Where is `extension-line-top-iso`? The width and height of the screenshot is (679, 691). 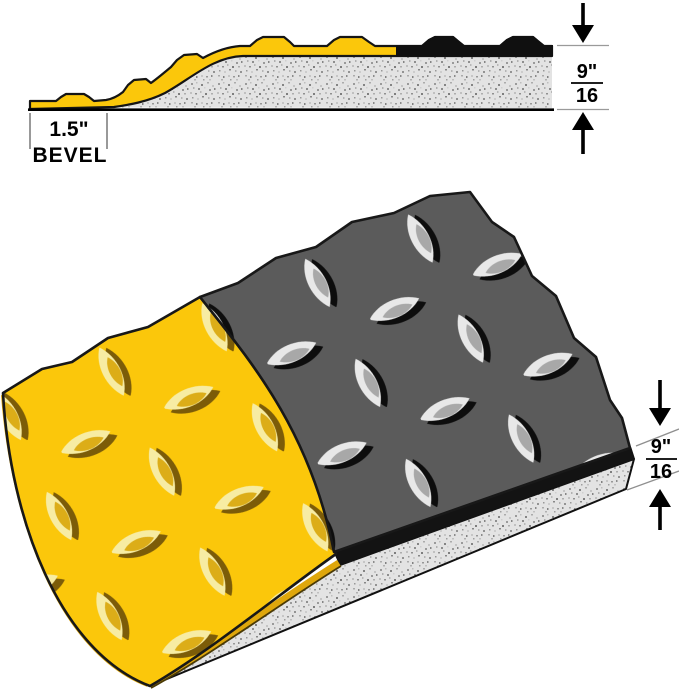 extension-line-top-iso is located at coordinates (657, 437).